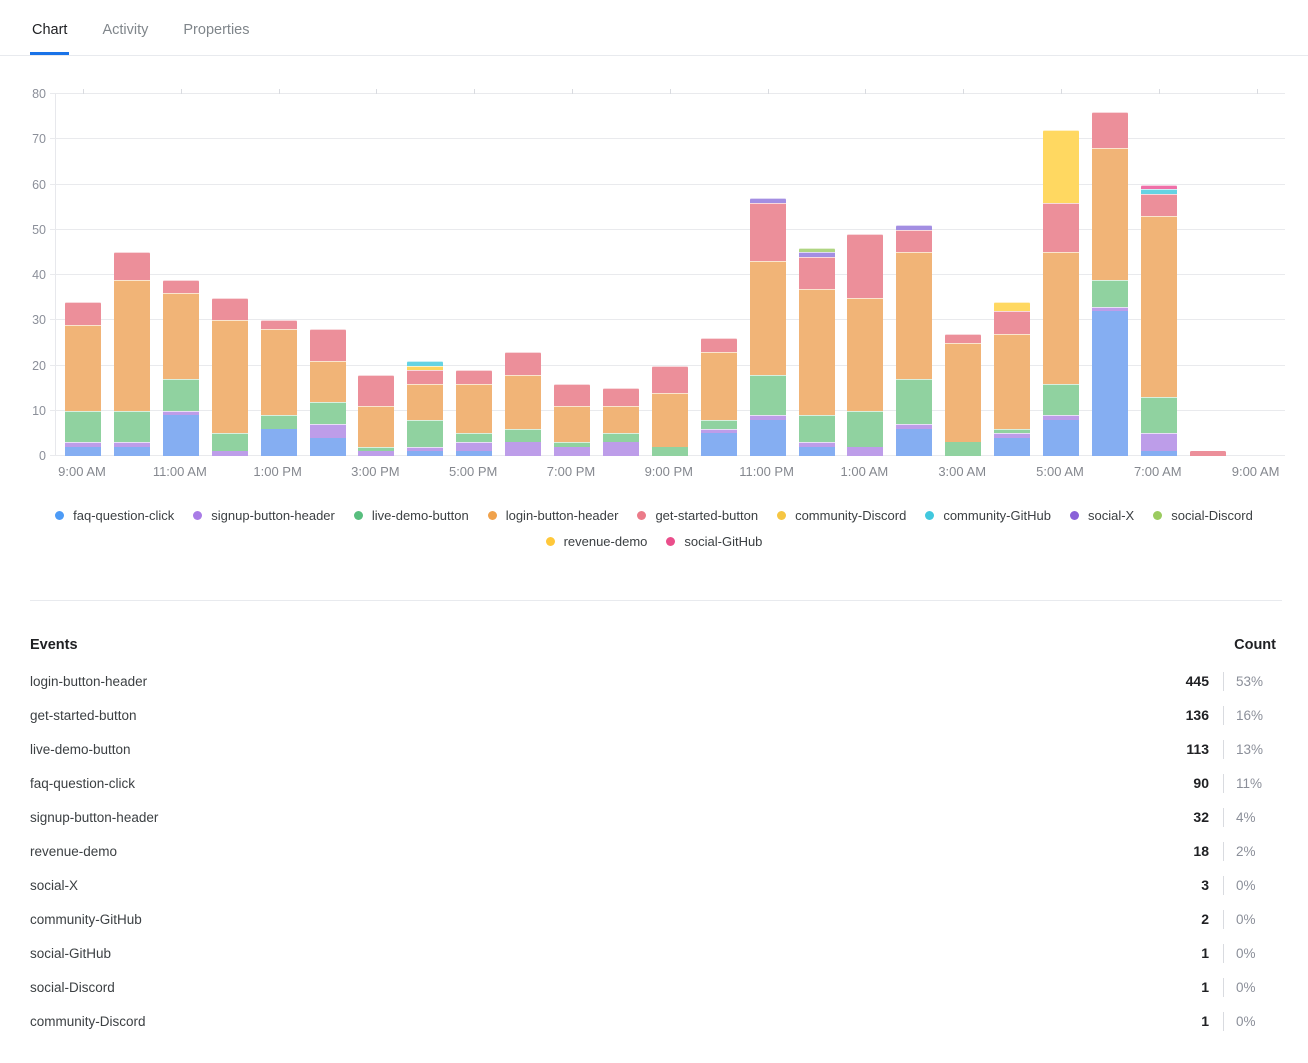 Image resolution: width=1308 pixels, height=1063 pixels. What do you see at coordinates (229, 376) in the screenshot?
I see `bar-12:00 PM` at bounding box center [229, 376].